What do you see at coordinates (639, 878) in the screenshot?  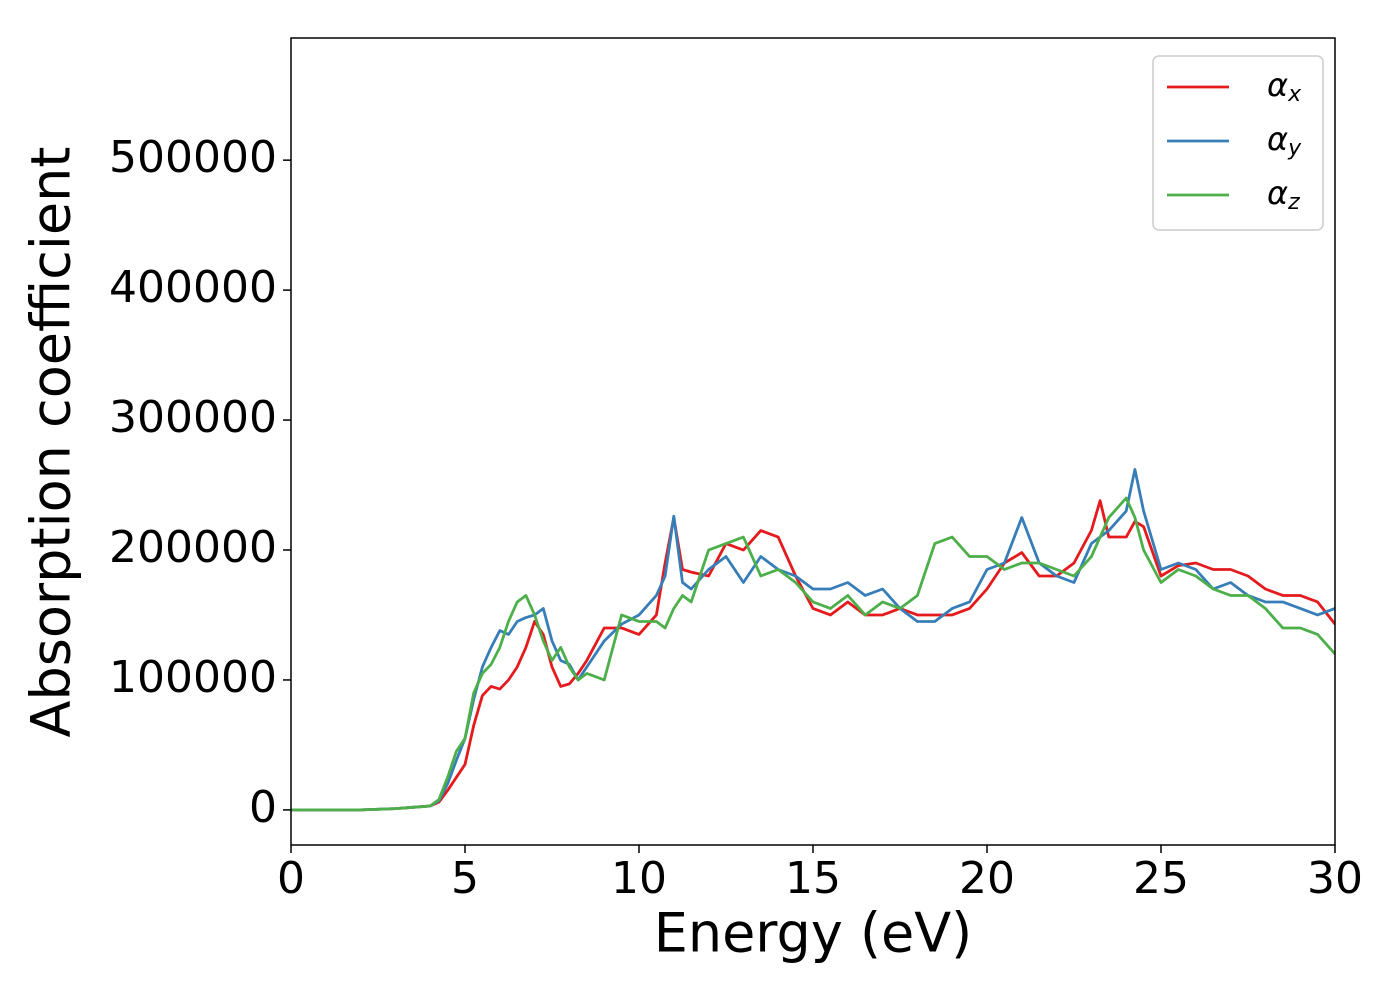 I see `x-tick-label: 10` at bounding box center [639, 878].